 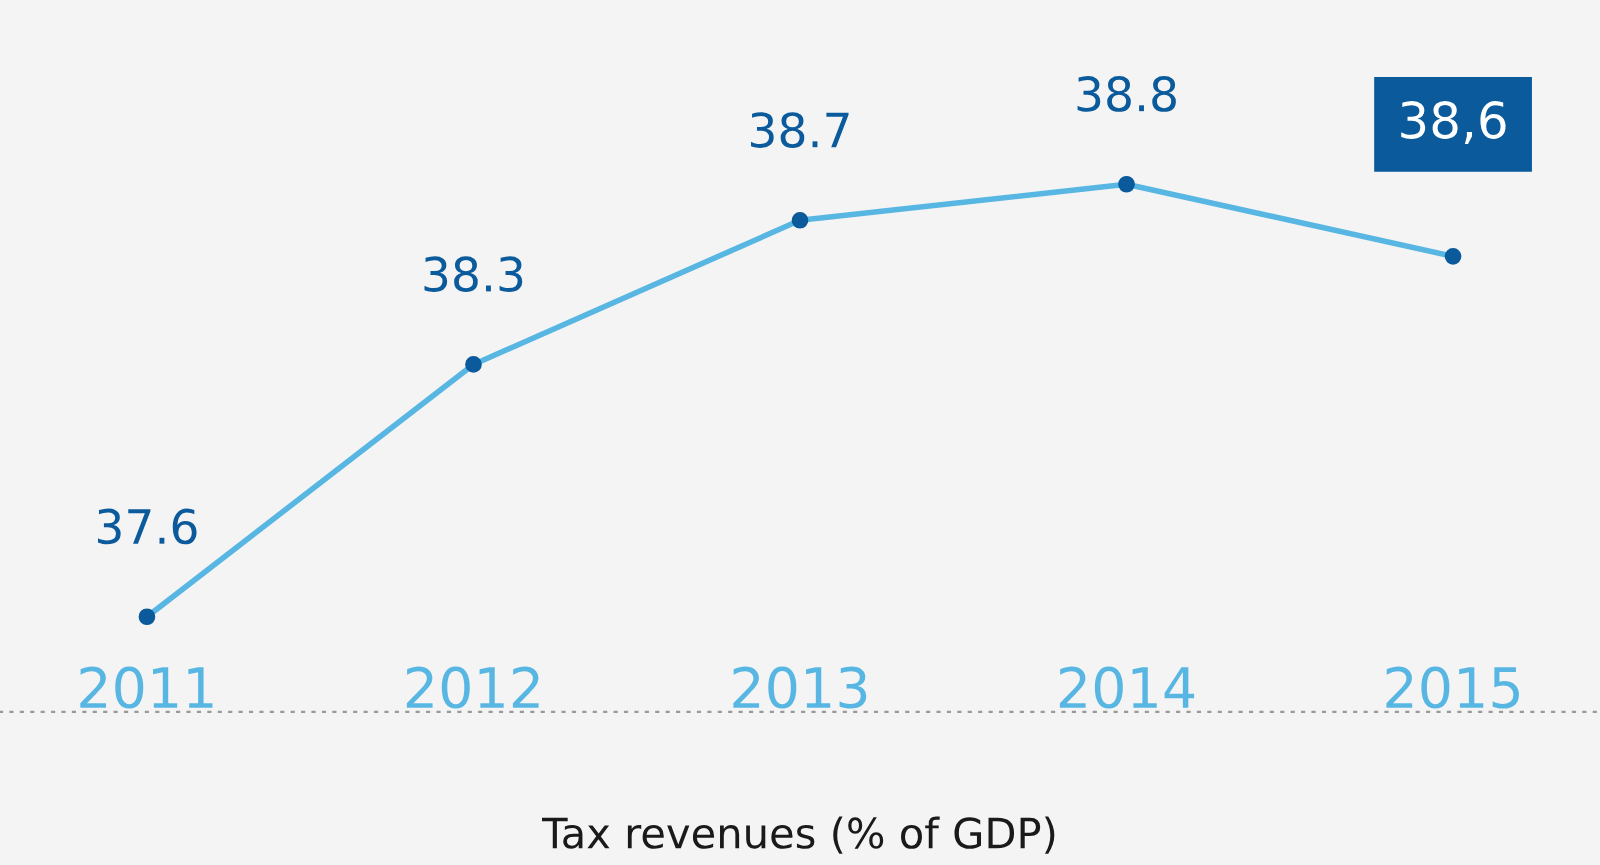 What do you see at coordinates (798, 835) in the screenshot?
I see `x-axis-title: Tax revenues (% of GDP)` at bounding box center [798, 835].